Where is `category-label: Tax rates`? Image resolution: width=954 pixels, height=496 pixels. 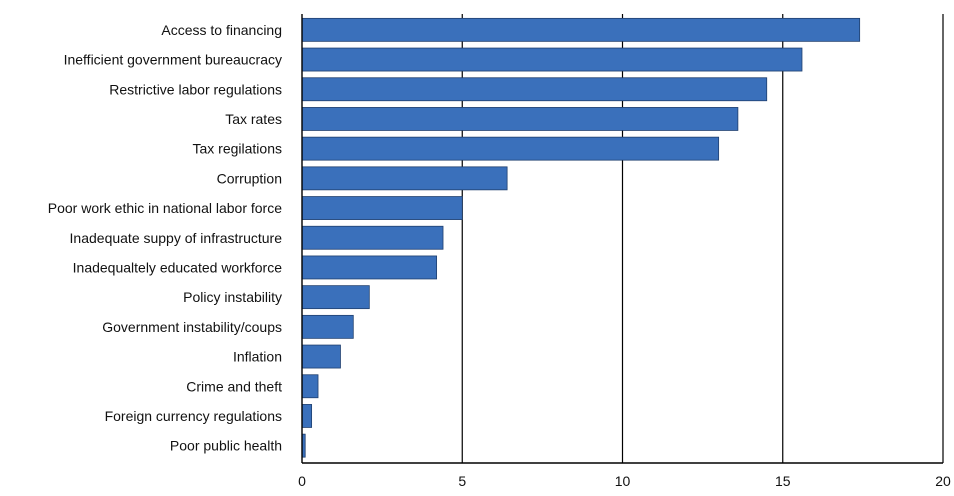 category-label: Tax rates is located at coordinates (253, 119).